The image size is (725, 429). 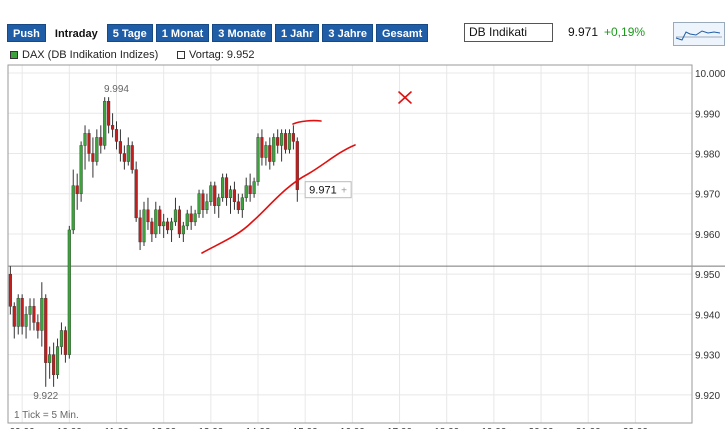 I want to click on range-button-3-monate: 3 Monate, so click(x=242, y=33).